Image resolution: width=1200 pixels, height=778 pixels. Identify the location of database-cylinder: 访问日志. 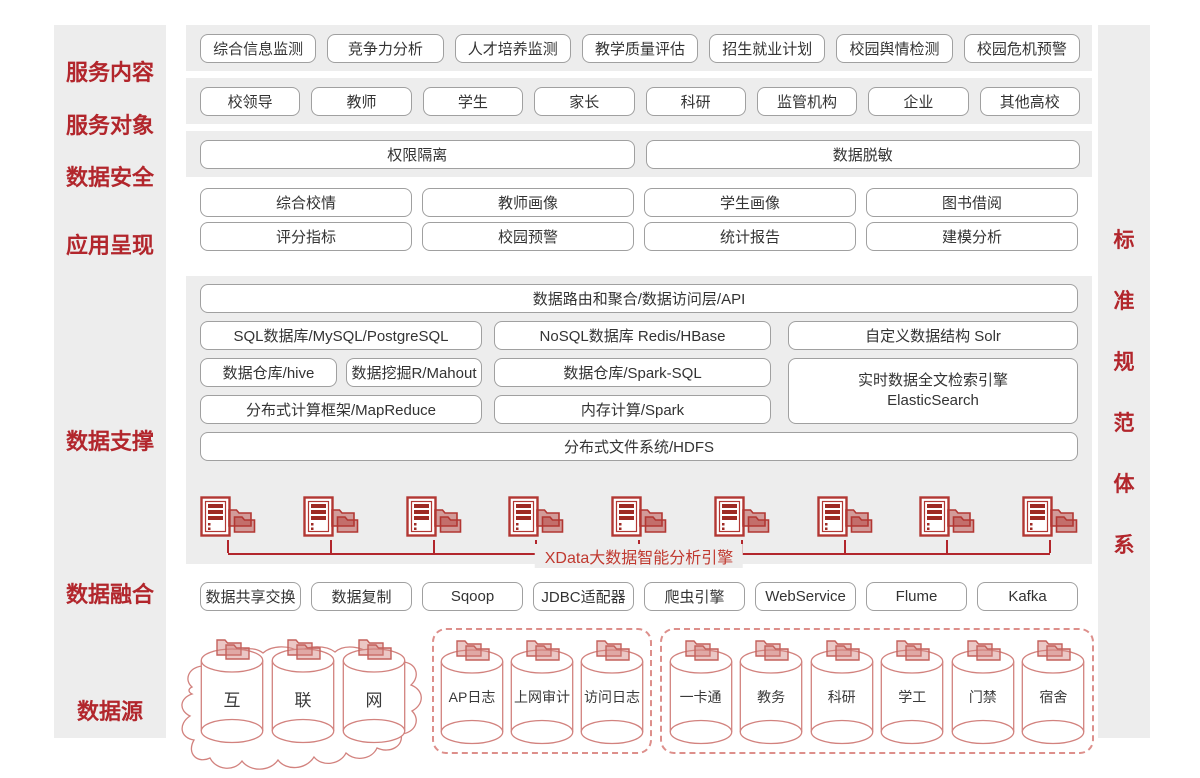
(612, 697).